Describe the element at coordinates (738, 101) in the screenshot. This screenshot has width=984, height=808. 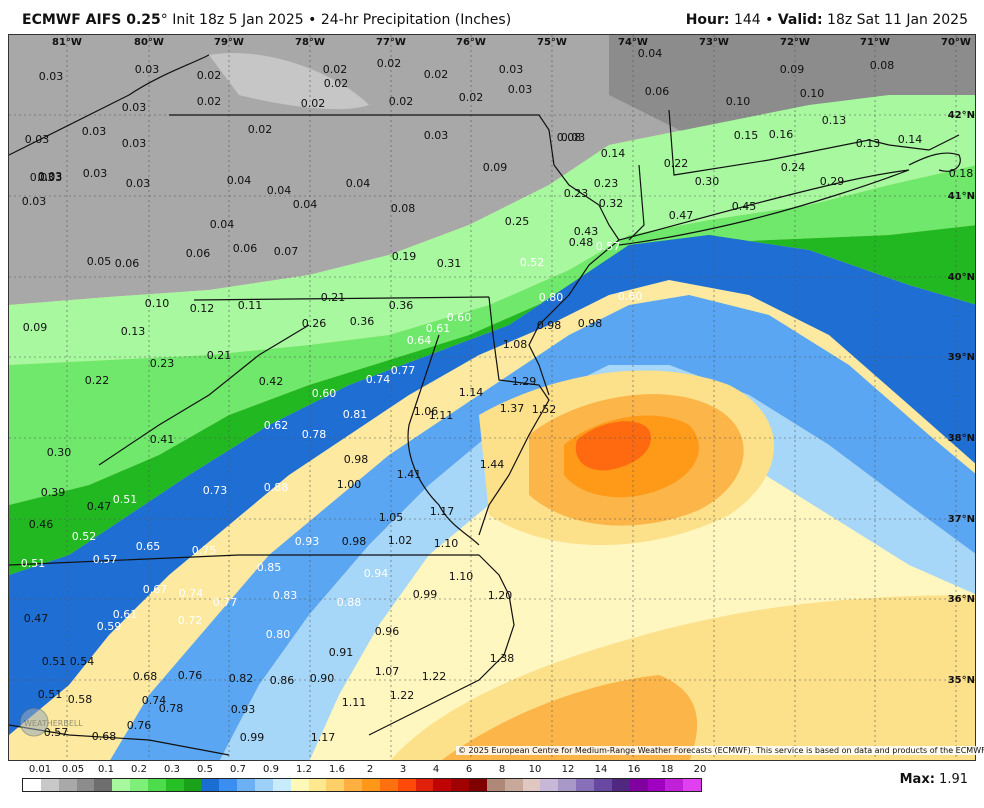
I see `precip-value-label: 0.10` at that location.